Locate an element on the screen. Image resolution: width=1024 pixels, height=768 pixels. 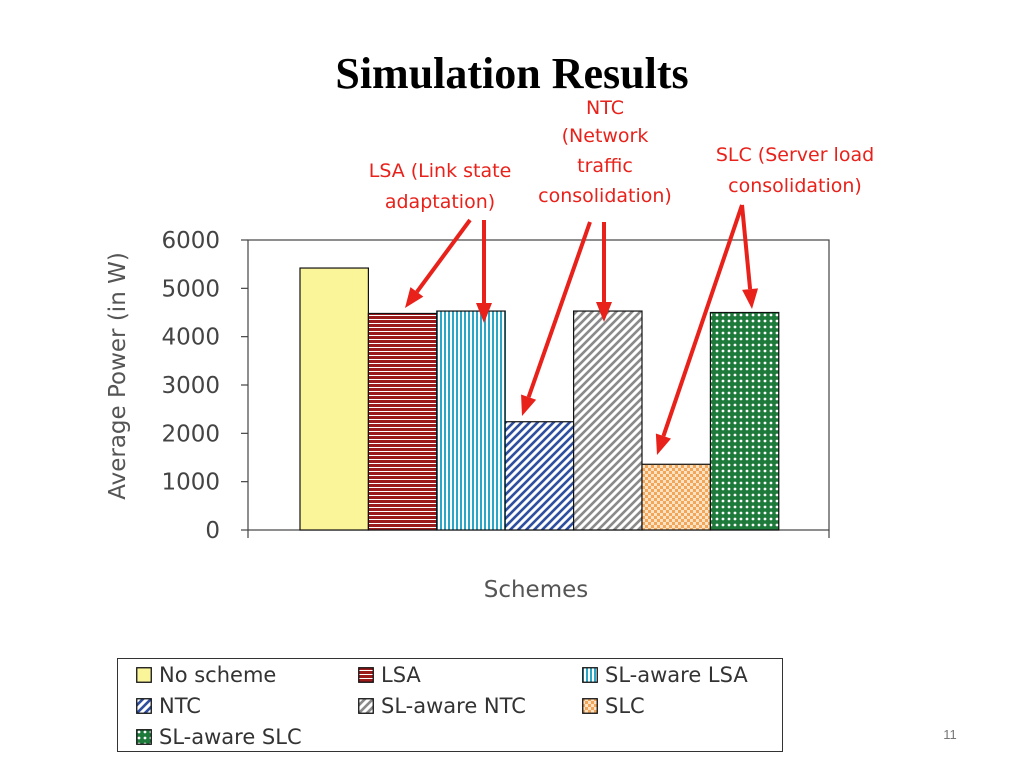
y-tick-label: 5000 is located at coordinates (190, 289).